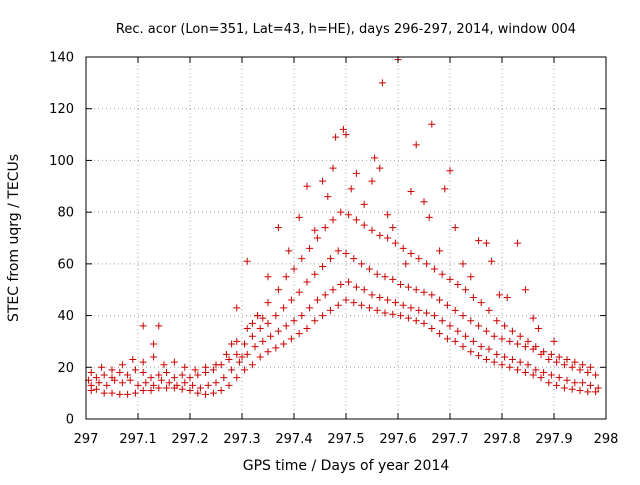  What do you see at coordinates (241, 439) in the screenshot?
I see `x-tick-label: 297.3` at bounding box center [241, 439].